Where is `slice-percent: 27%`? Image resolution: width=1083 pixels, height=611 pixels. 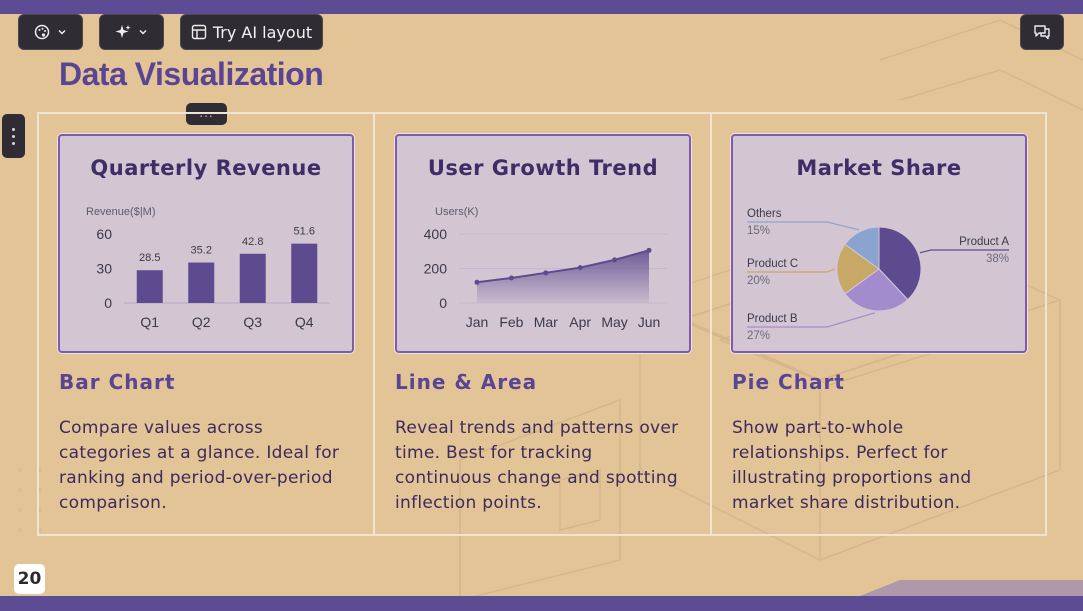
slice-percent: 27% is located at coordinates (758, 336).